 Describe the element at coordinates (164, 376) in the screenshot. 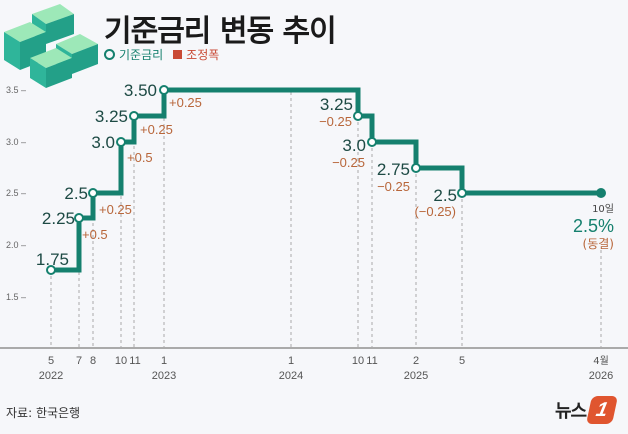

I see `x-year-label: 2023` at that location.